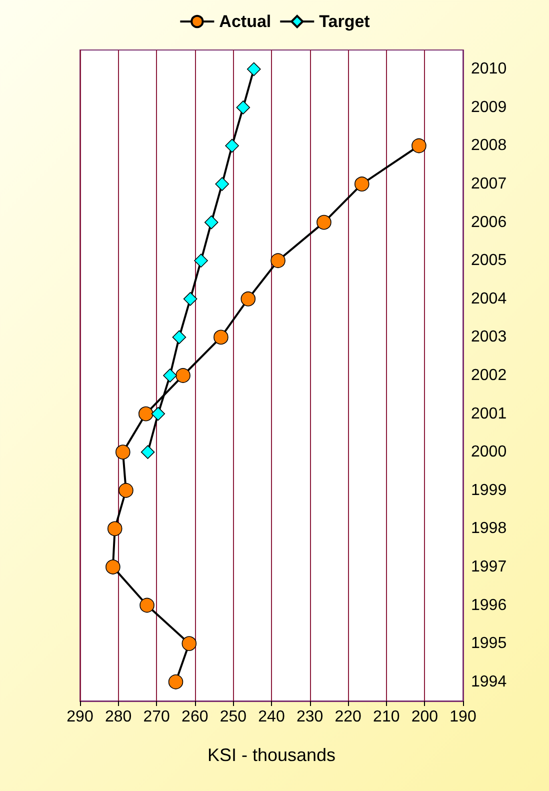  What do you see at coordinates (271, 755) in the screenshot?
I see `x-axis-title: KSI - thousands` at bounding box center [271, 755].